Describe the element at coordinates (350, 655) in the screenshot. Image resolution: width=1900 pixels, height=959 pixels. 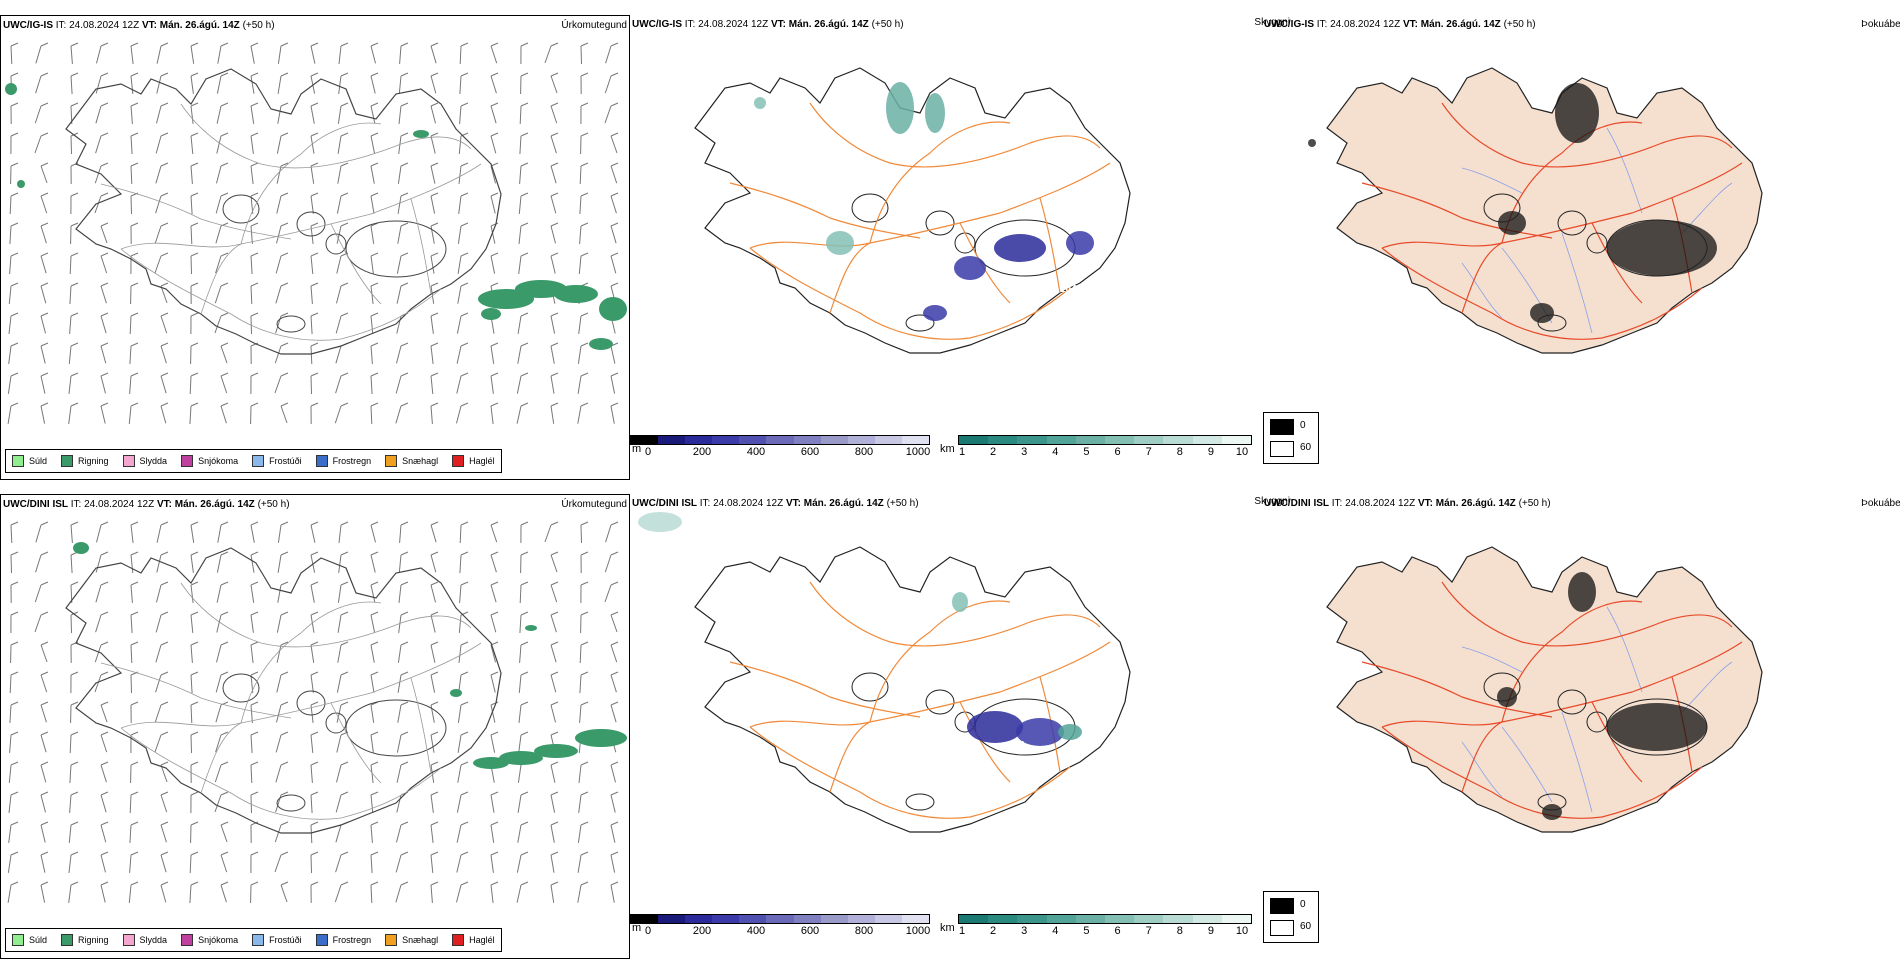
I see `rain-areas` at that location.